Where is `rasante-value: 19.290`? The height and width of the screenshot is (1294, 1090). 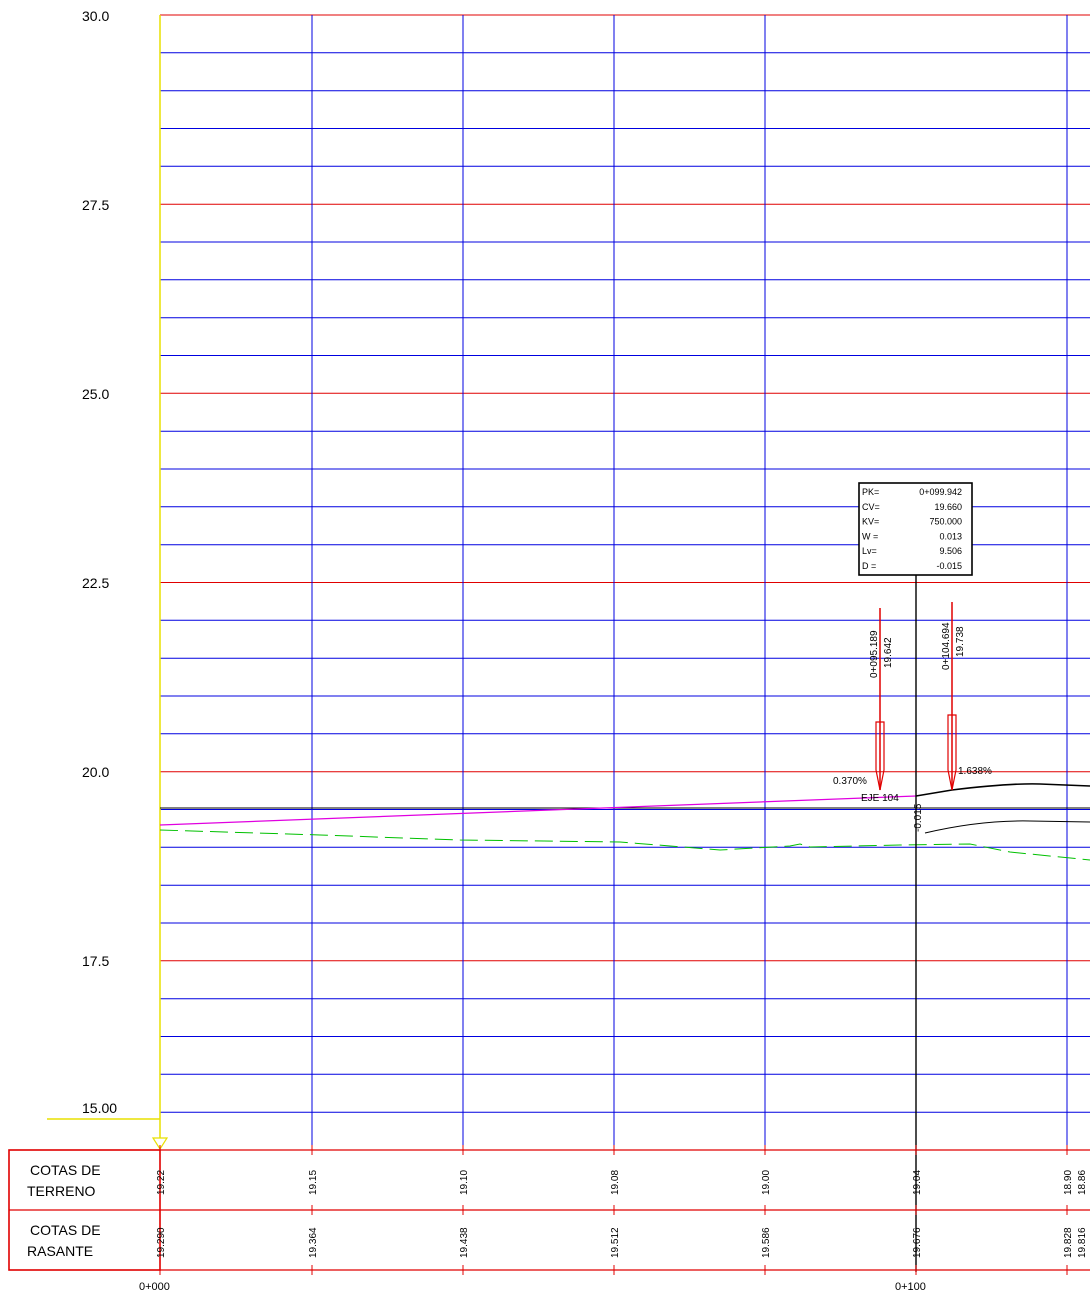 rasante-value: 19.290 is located at coordinates (161, 1242).